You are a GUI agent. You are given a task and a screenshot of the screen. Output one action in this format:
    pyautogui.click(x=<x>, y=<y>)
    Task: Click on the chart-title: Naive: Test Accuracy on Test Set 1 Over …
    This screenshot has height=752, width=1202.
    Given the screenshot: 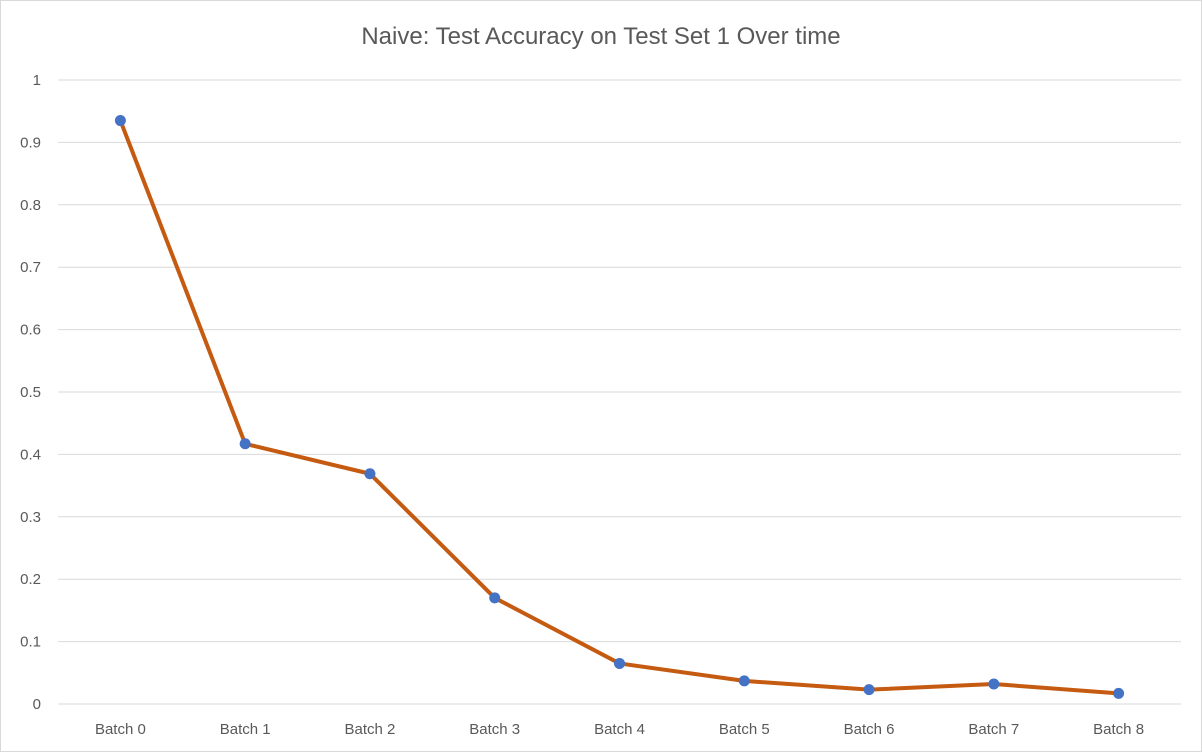 What is the action you would take?
    pyautogui.click(x=601, y=36)
    